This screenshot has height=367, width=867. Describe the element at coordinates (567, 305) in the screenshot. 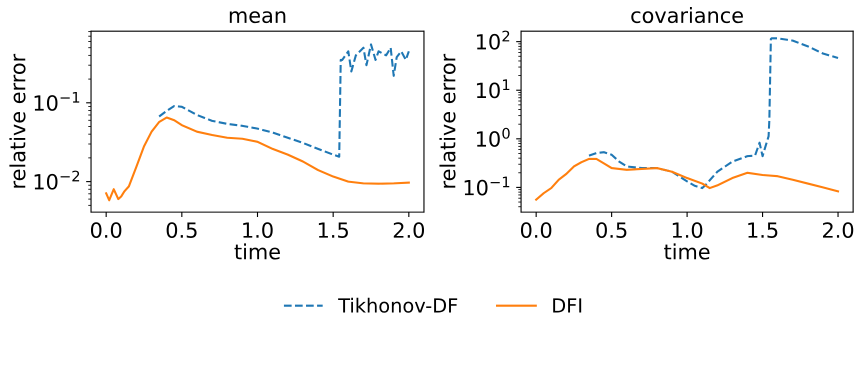

I see `legend-label: DFI` at that location.